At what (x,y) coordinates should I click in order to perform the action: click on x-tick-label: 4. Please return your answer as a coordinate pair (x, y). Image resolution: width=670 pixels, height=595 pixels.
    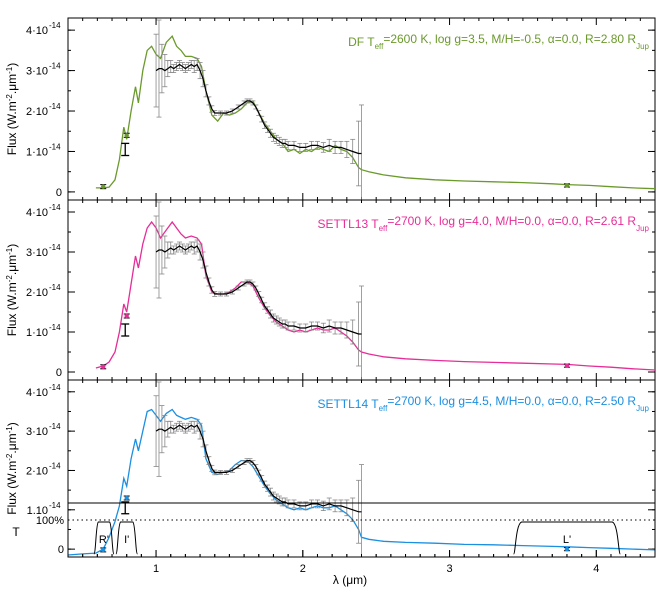
    Looking at the image, I should click on (596, 569).